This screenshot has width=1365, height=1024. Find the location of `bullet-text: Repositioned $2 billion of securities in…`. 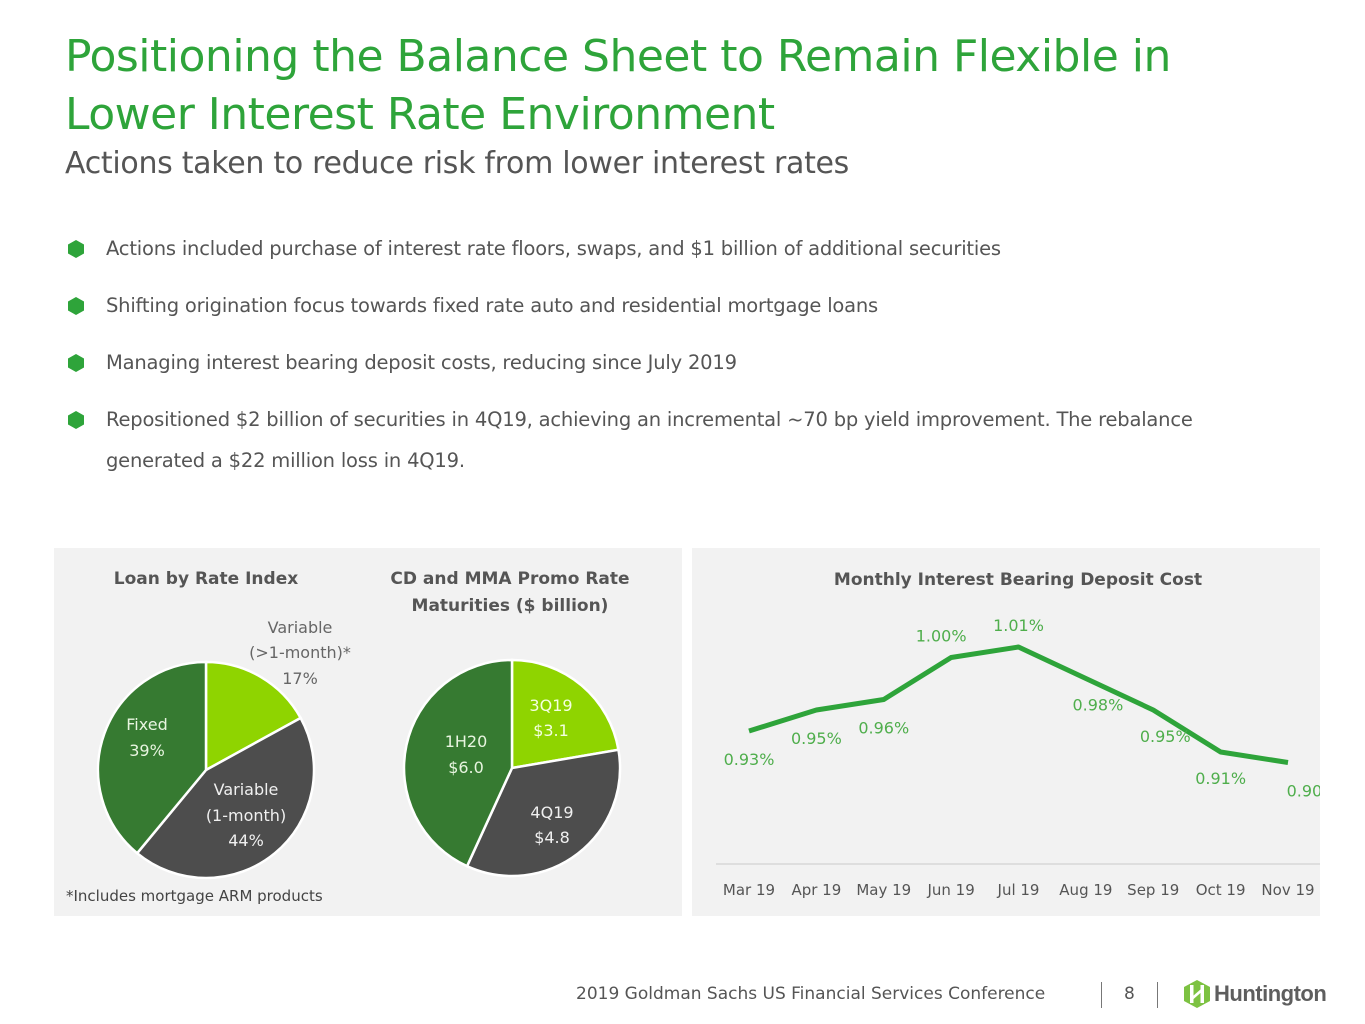

bullet-text: Repositioned $2 billion of securities in… is located at coordinates (649, 440).